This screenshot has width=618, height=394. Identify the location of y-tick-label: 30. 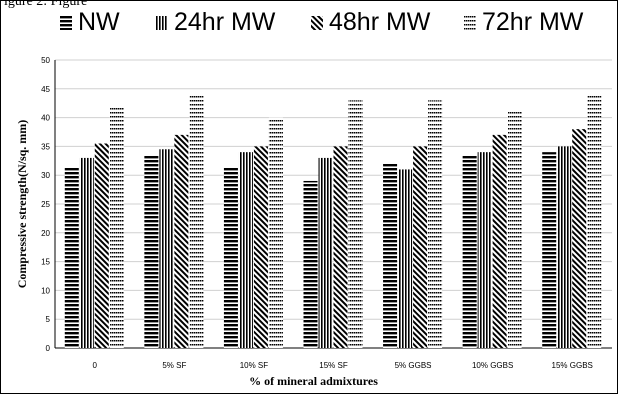
(45, 175).